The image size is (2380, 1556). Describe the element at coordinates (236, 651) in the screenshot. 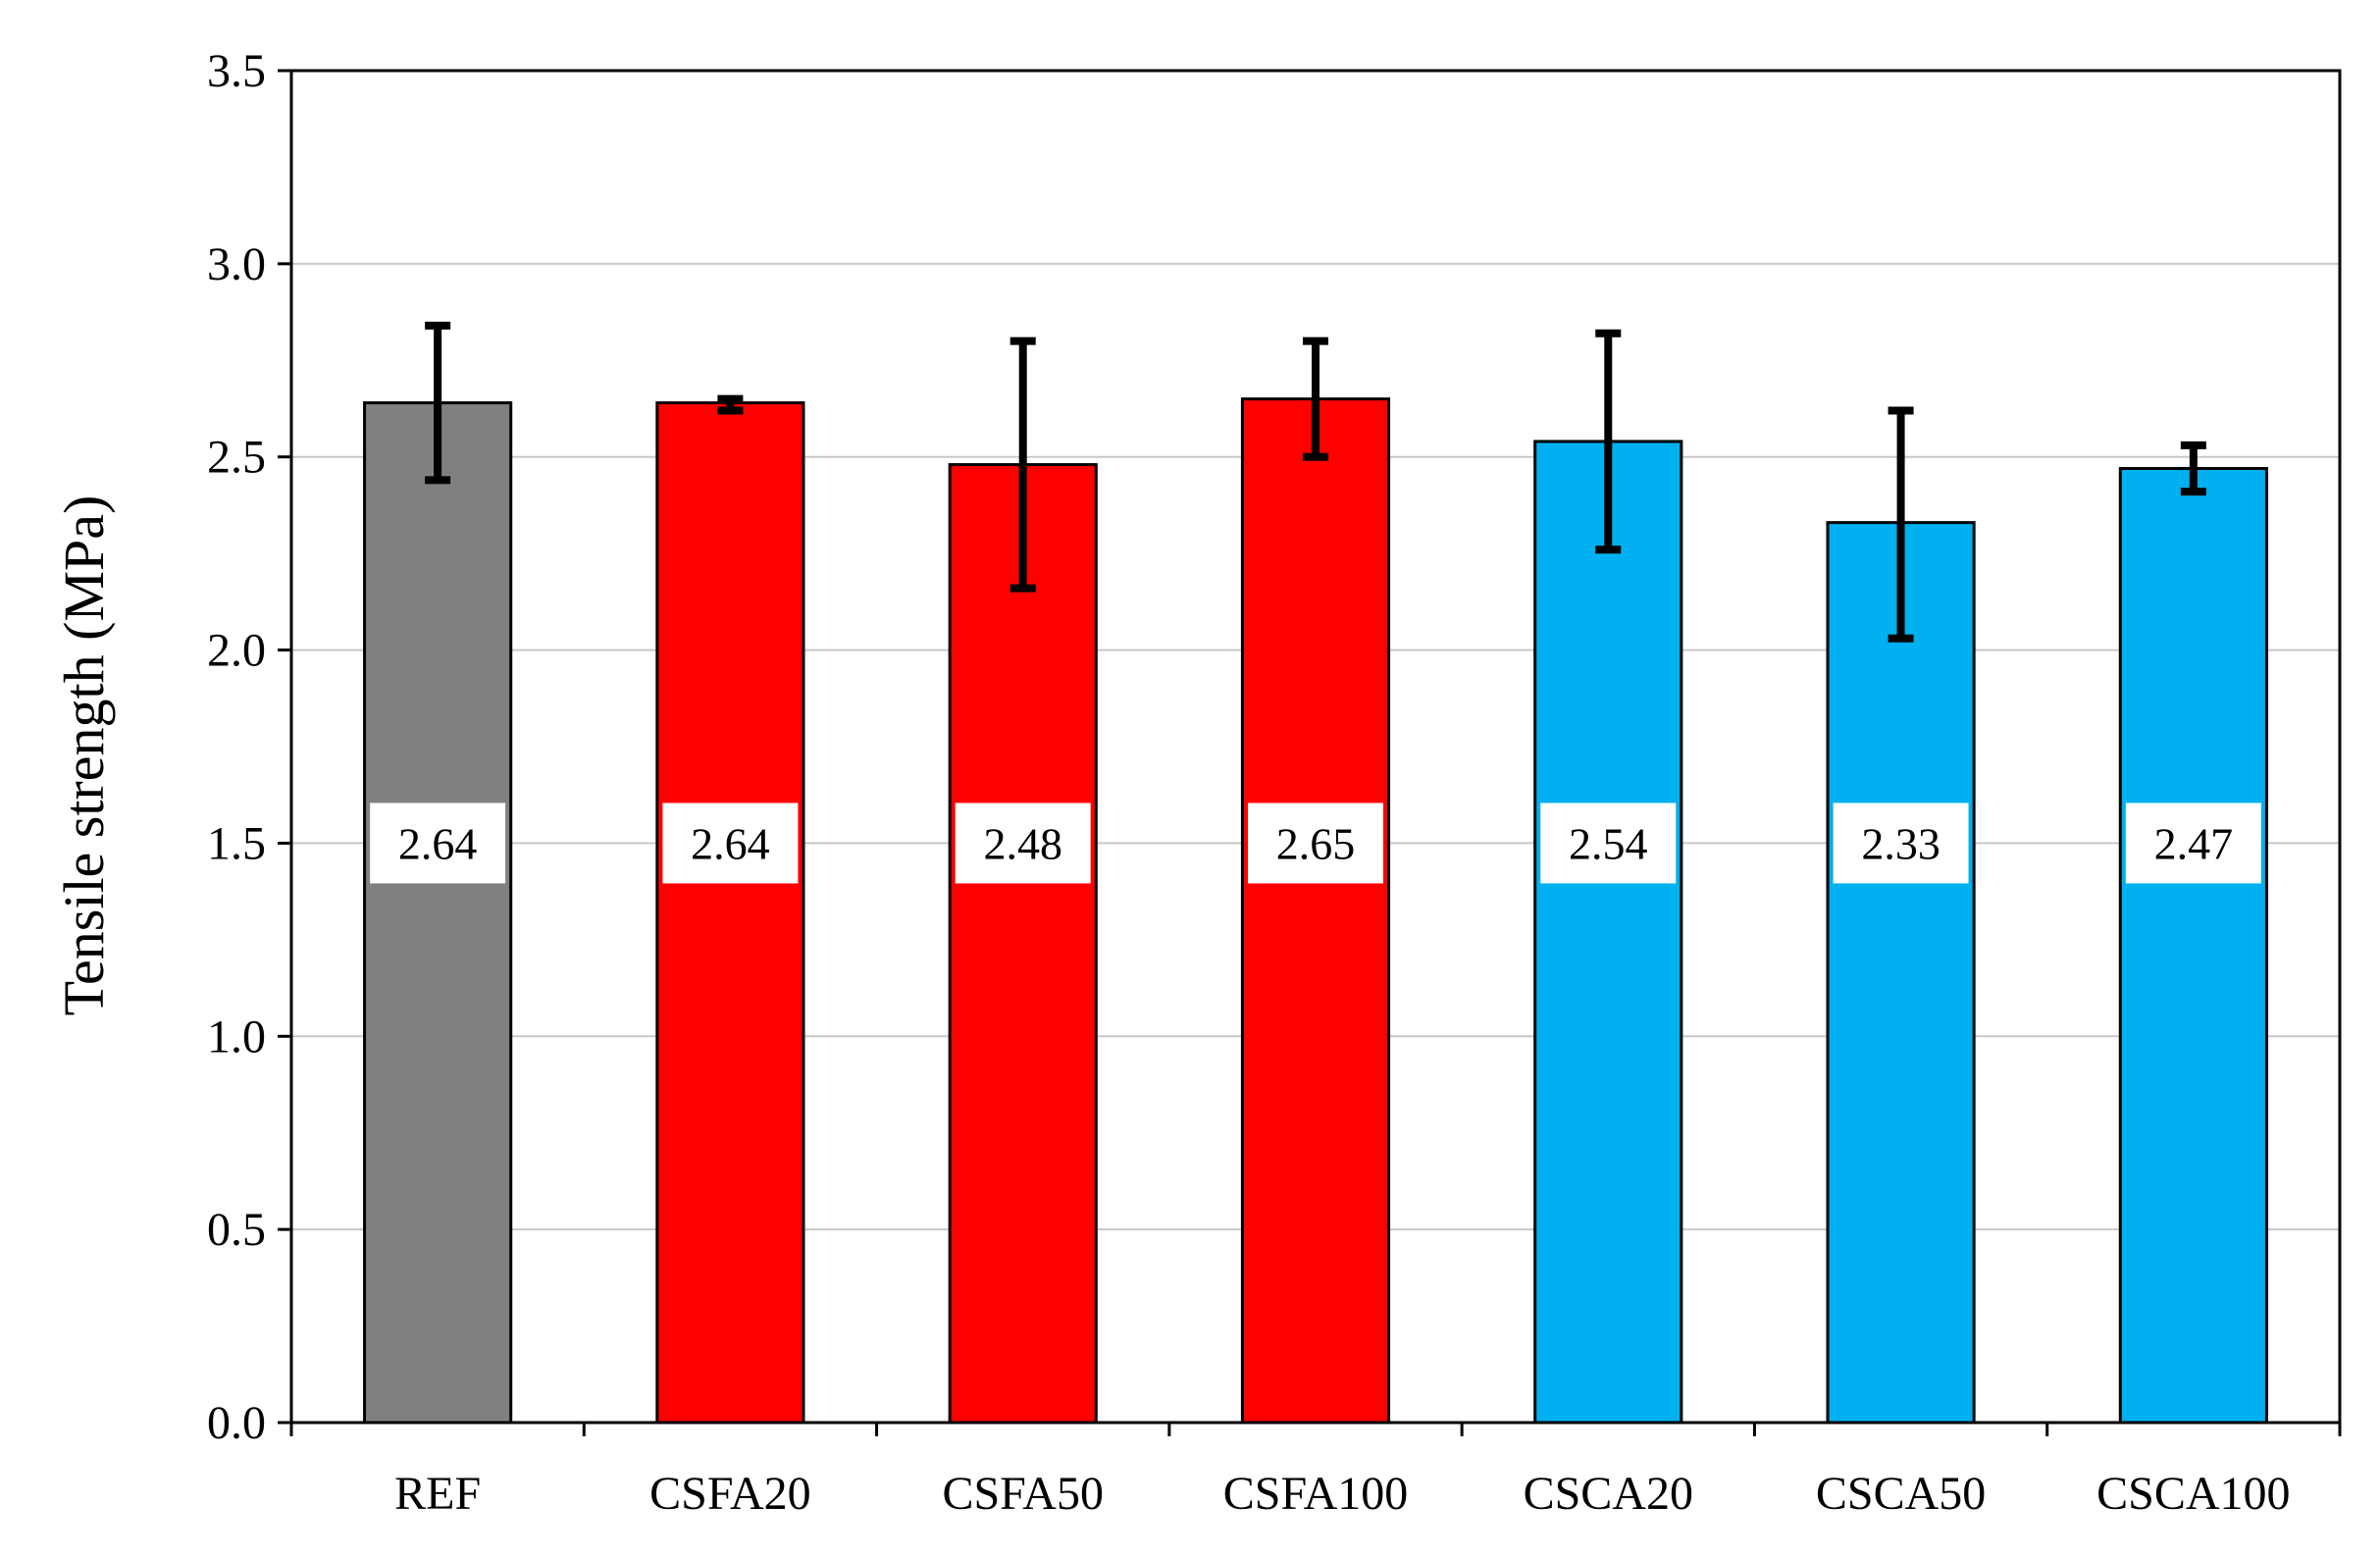

I see `y-tick-label: 2.0` at that location.